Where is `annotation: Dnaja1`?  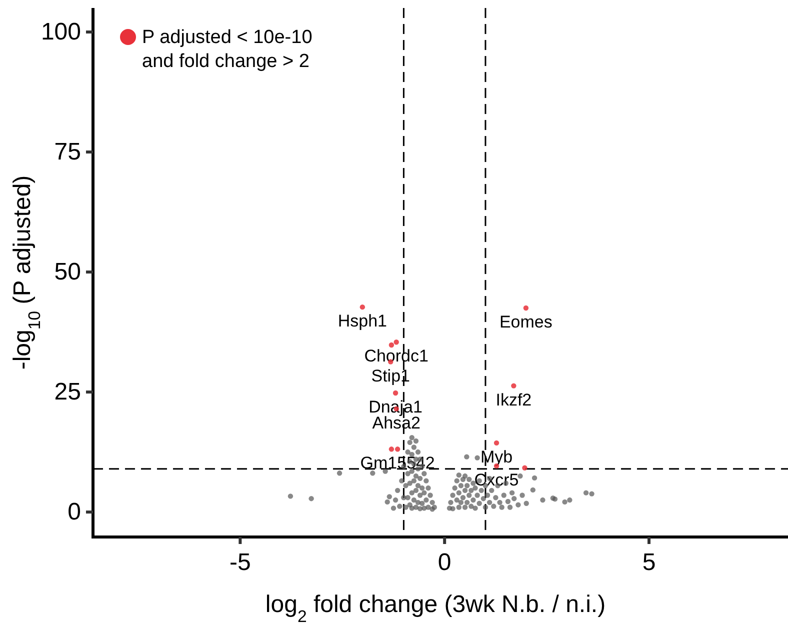
annotation: Dnaja1 is located at coordinates (395, 406).